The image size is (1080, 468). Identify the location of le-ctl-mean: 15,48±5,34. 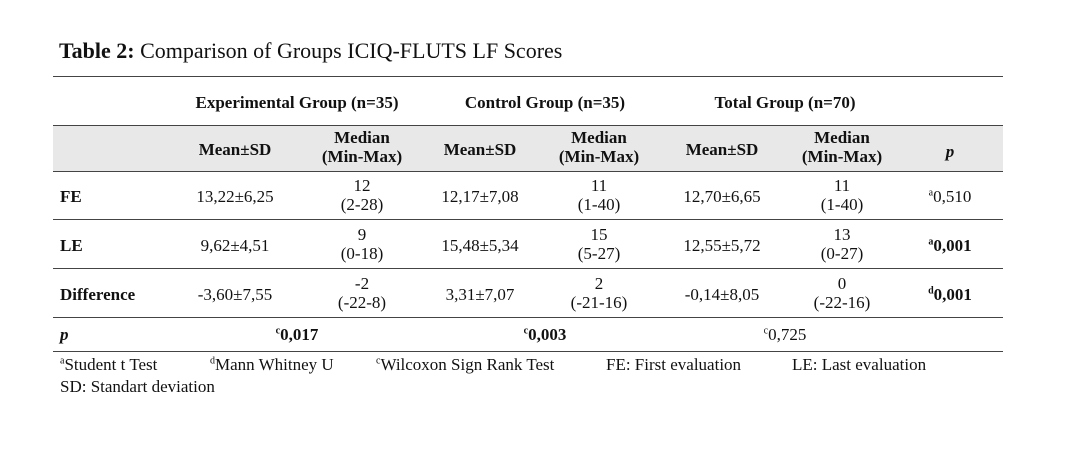
(480, 245).